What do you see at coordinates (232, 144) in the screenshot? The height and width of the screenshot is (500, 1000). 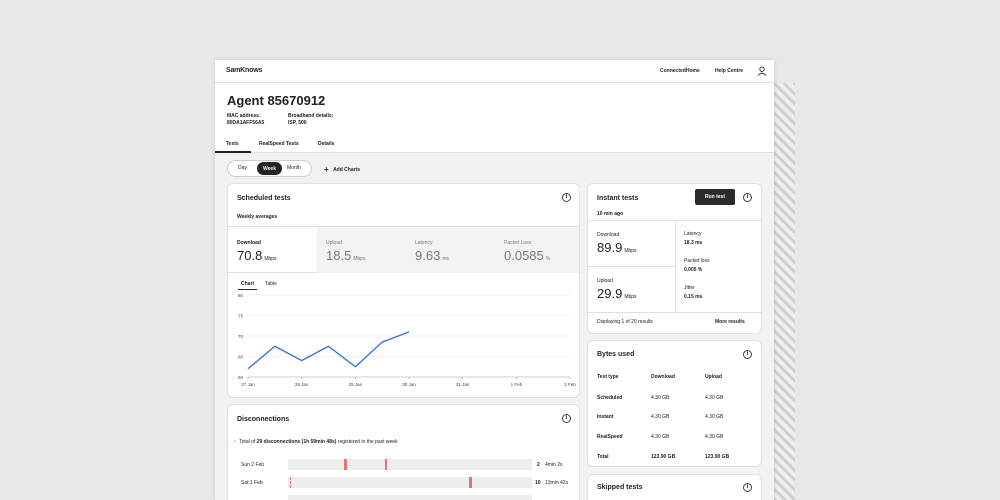 I see `tab-tests: Tests` at bounding box center [232, 144].